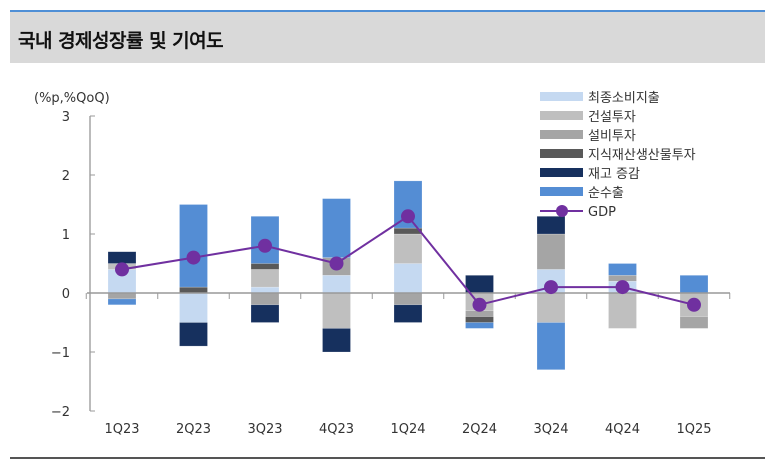 The height and width of the screenshot is (462, 765). Describe the element at coordinates (606, 193) in the screenshot. I see `legend-label-5: 순수출` at that location.